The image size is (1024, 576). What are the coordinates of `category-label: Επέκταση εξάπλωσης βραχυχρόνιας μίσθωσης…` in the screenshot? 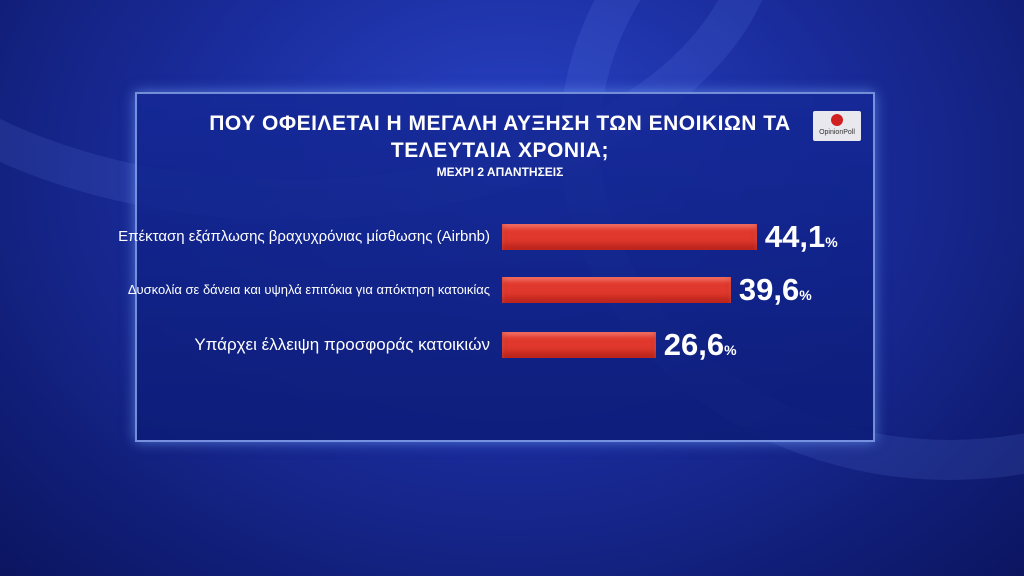 It's located at (304, 236).